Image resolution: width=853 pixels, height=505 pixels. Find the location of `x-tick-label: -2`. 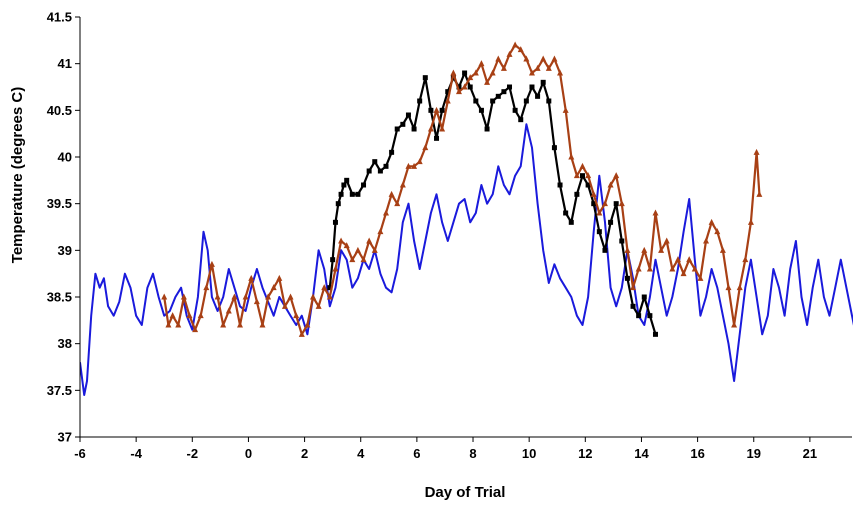

x-tick-label: -2 is located at coordinates (193, 453).